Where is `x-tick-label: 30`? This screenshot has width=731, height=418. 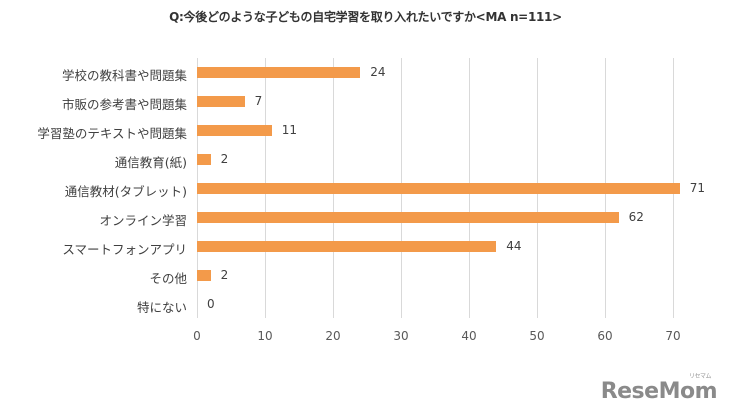 x-tick-label: 30 is located at coordinates (401, 336).